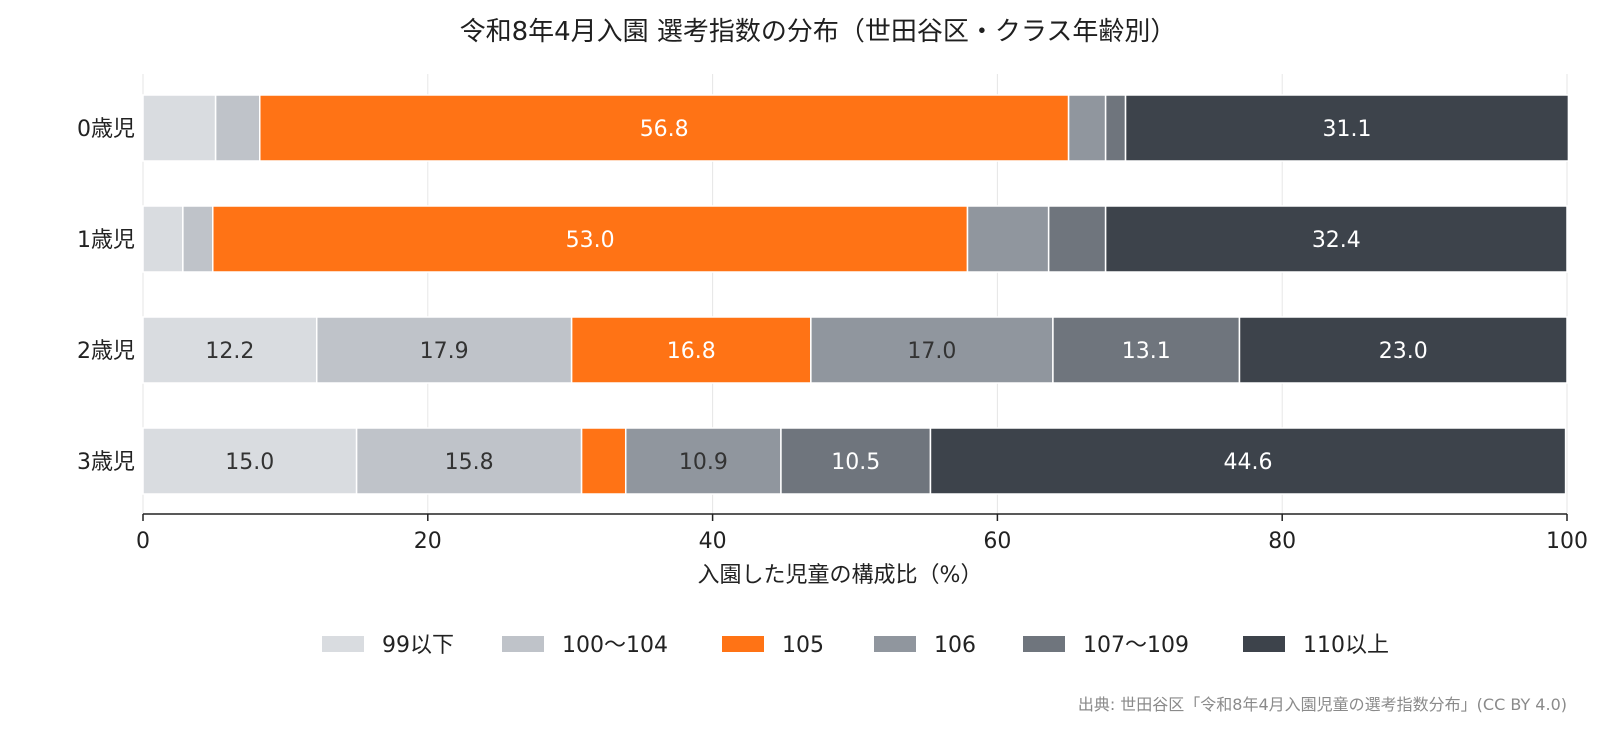 The width and height of the screenshot is (1600, 736). I want to click on bar-value-label-2-5: 23.0, so click(1403, 351).